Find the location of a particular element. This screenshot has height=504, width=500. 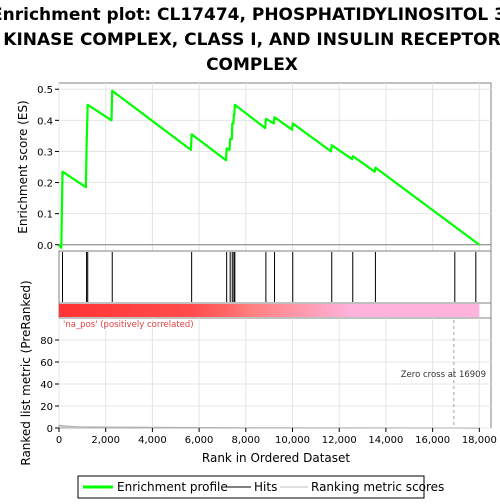

metric-y-tick-label: 40 is located at coordinates (46, 385).